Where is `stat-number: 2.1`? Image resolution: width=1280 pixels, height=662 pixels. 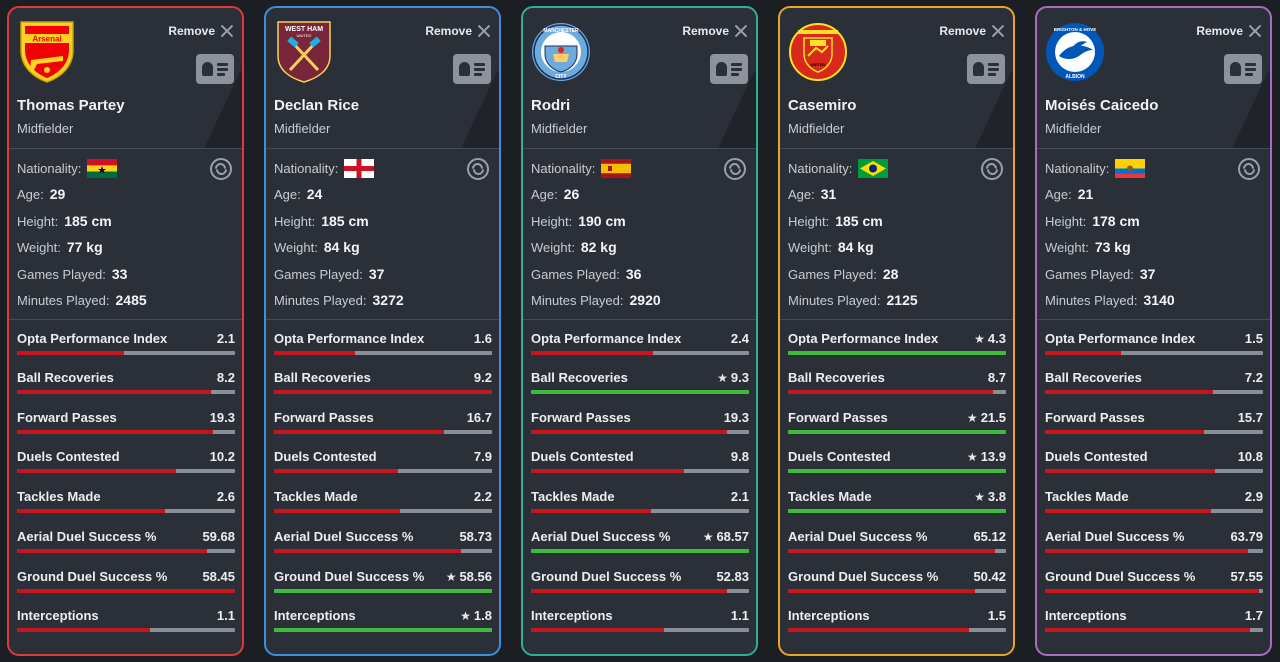 stat-number: 2.1 is located at coordinates (225, 338).